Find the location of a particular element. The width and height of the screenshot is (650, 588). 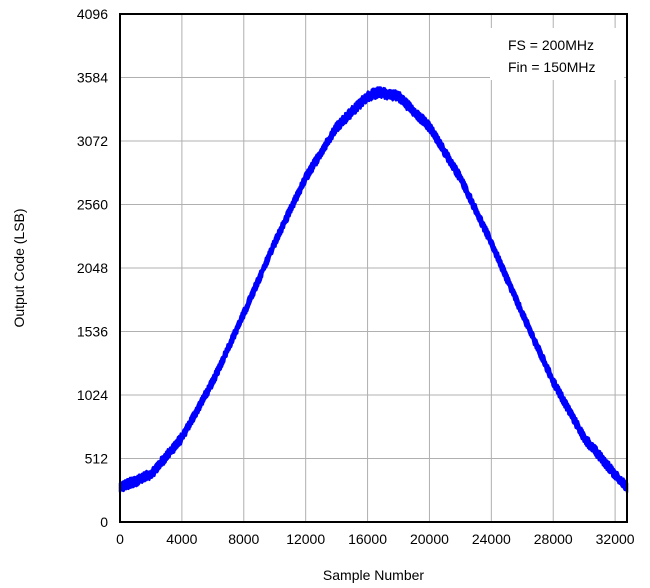

x-axis-title: Sample Number is located at coordinates (373, 575).